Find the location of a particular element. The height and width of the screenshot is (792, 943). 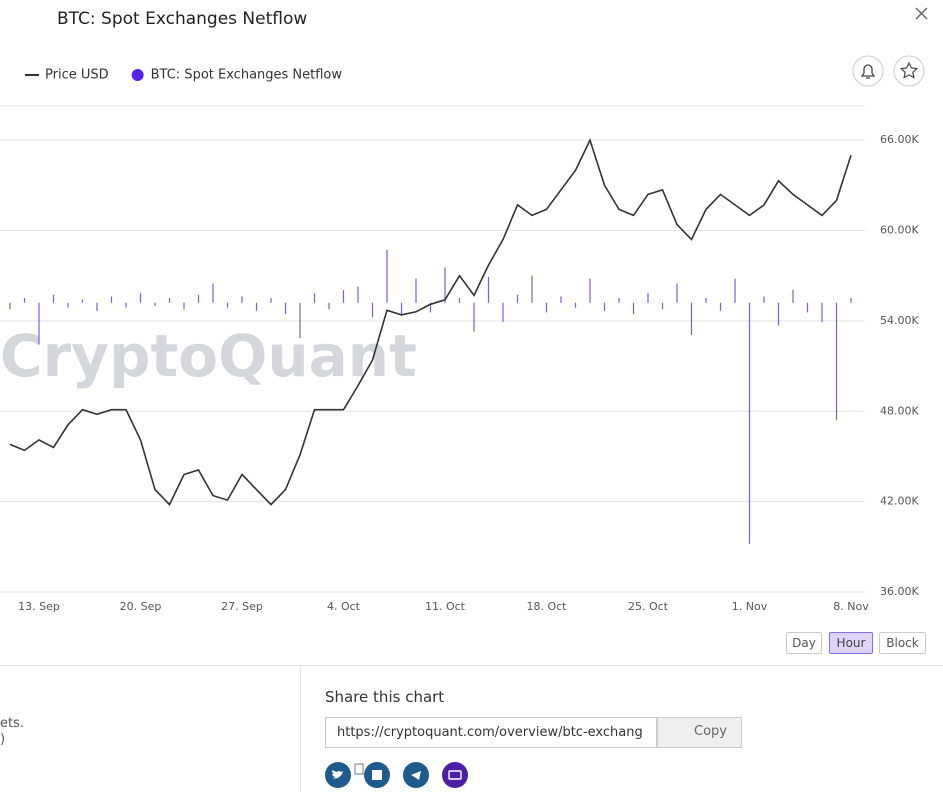

interval-button: Day is located at coordinates (804, 643).